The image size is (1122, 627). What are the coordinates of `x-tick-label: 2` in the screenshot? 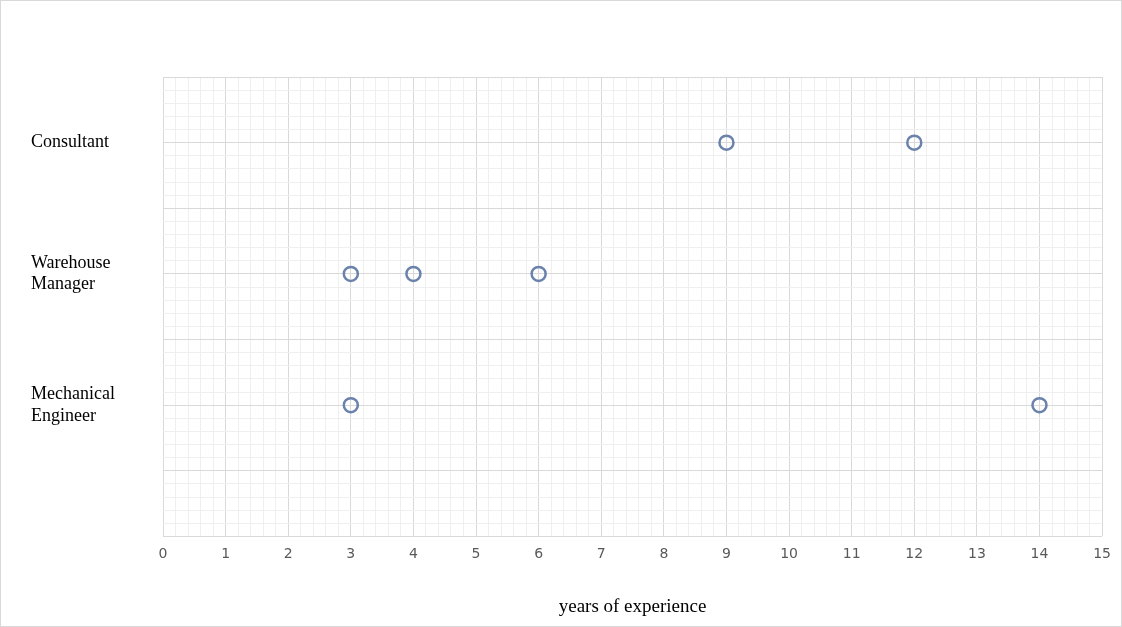 It's located at (288, 553).